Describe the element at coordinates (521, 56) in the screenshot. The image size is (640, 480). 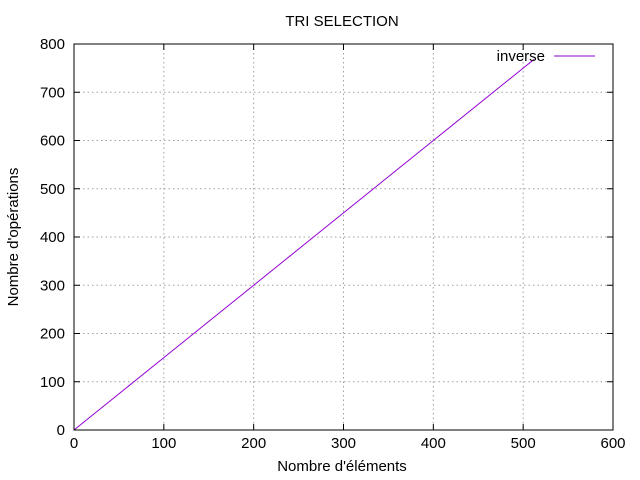
I see `legend-label: inverse` at that location.